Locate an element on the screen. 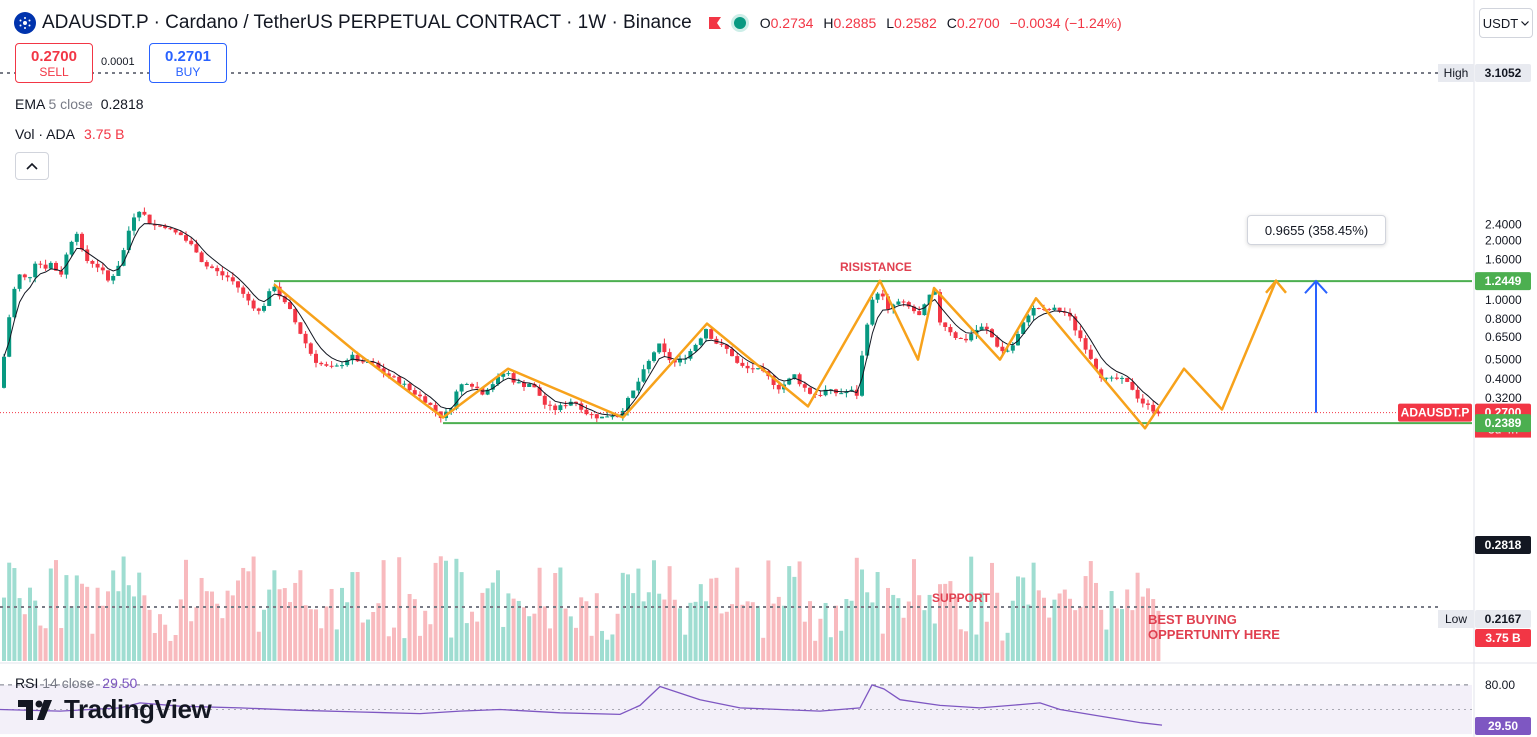 Image resolution: width=1537 pixels, height=737 pixels. volume-legend: Vol · ADA 3.75 B is located at coordinates (70, 134).